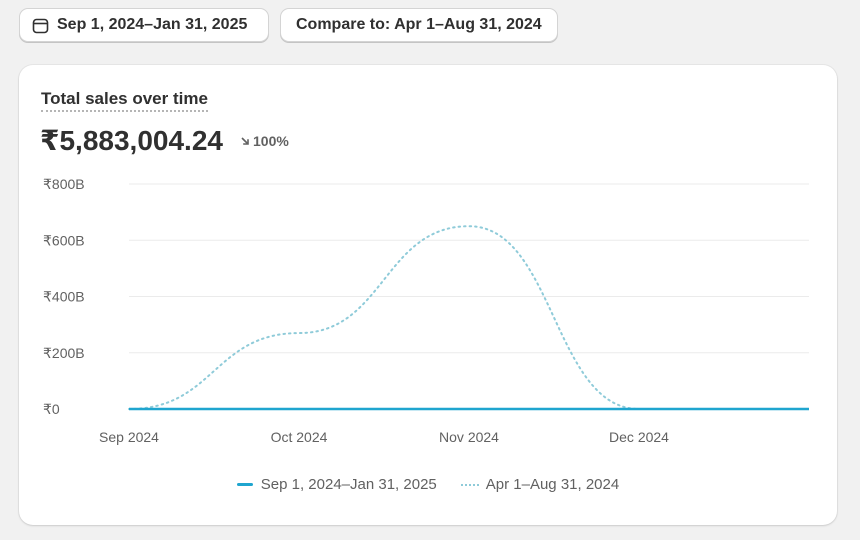  I want to click on legend-label-comparison: Apr 1–Aug 31, 2024, so click(552, 484).